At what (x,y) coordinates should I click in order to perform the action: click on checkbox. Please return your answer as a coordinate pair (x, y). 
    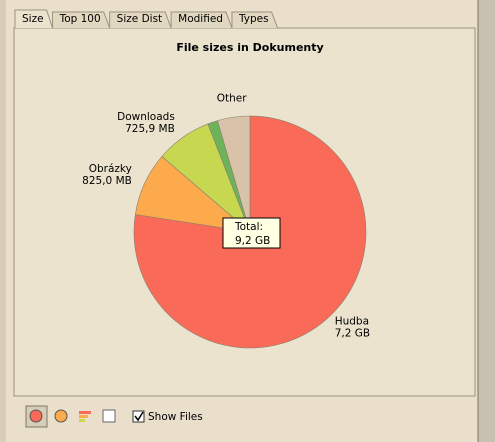
    Looking at the image, I should click on (138, 416).